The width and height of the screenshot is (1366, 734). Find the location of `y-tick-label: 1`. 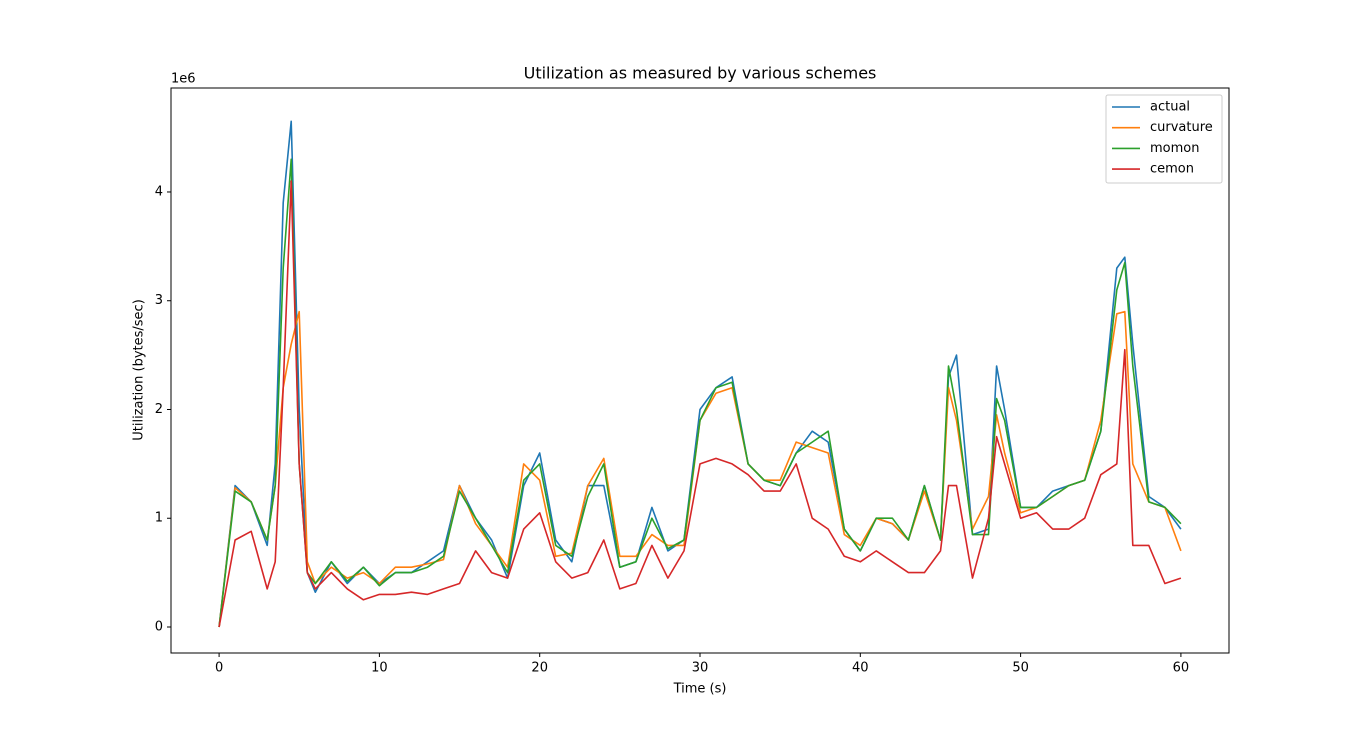

y-tick-label: 1 is located at coordinates (159, 518).